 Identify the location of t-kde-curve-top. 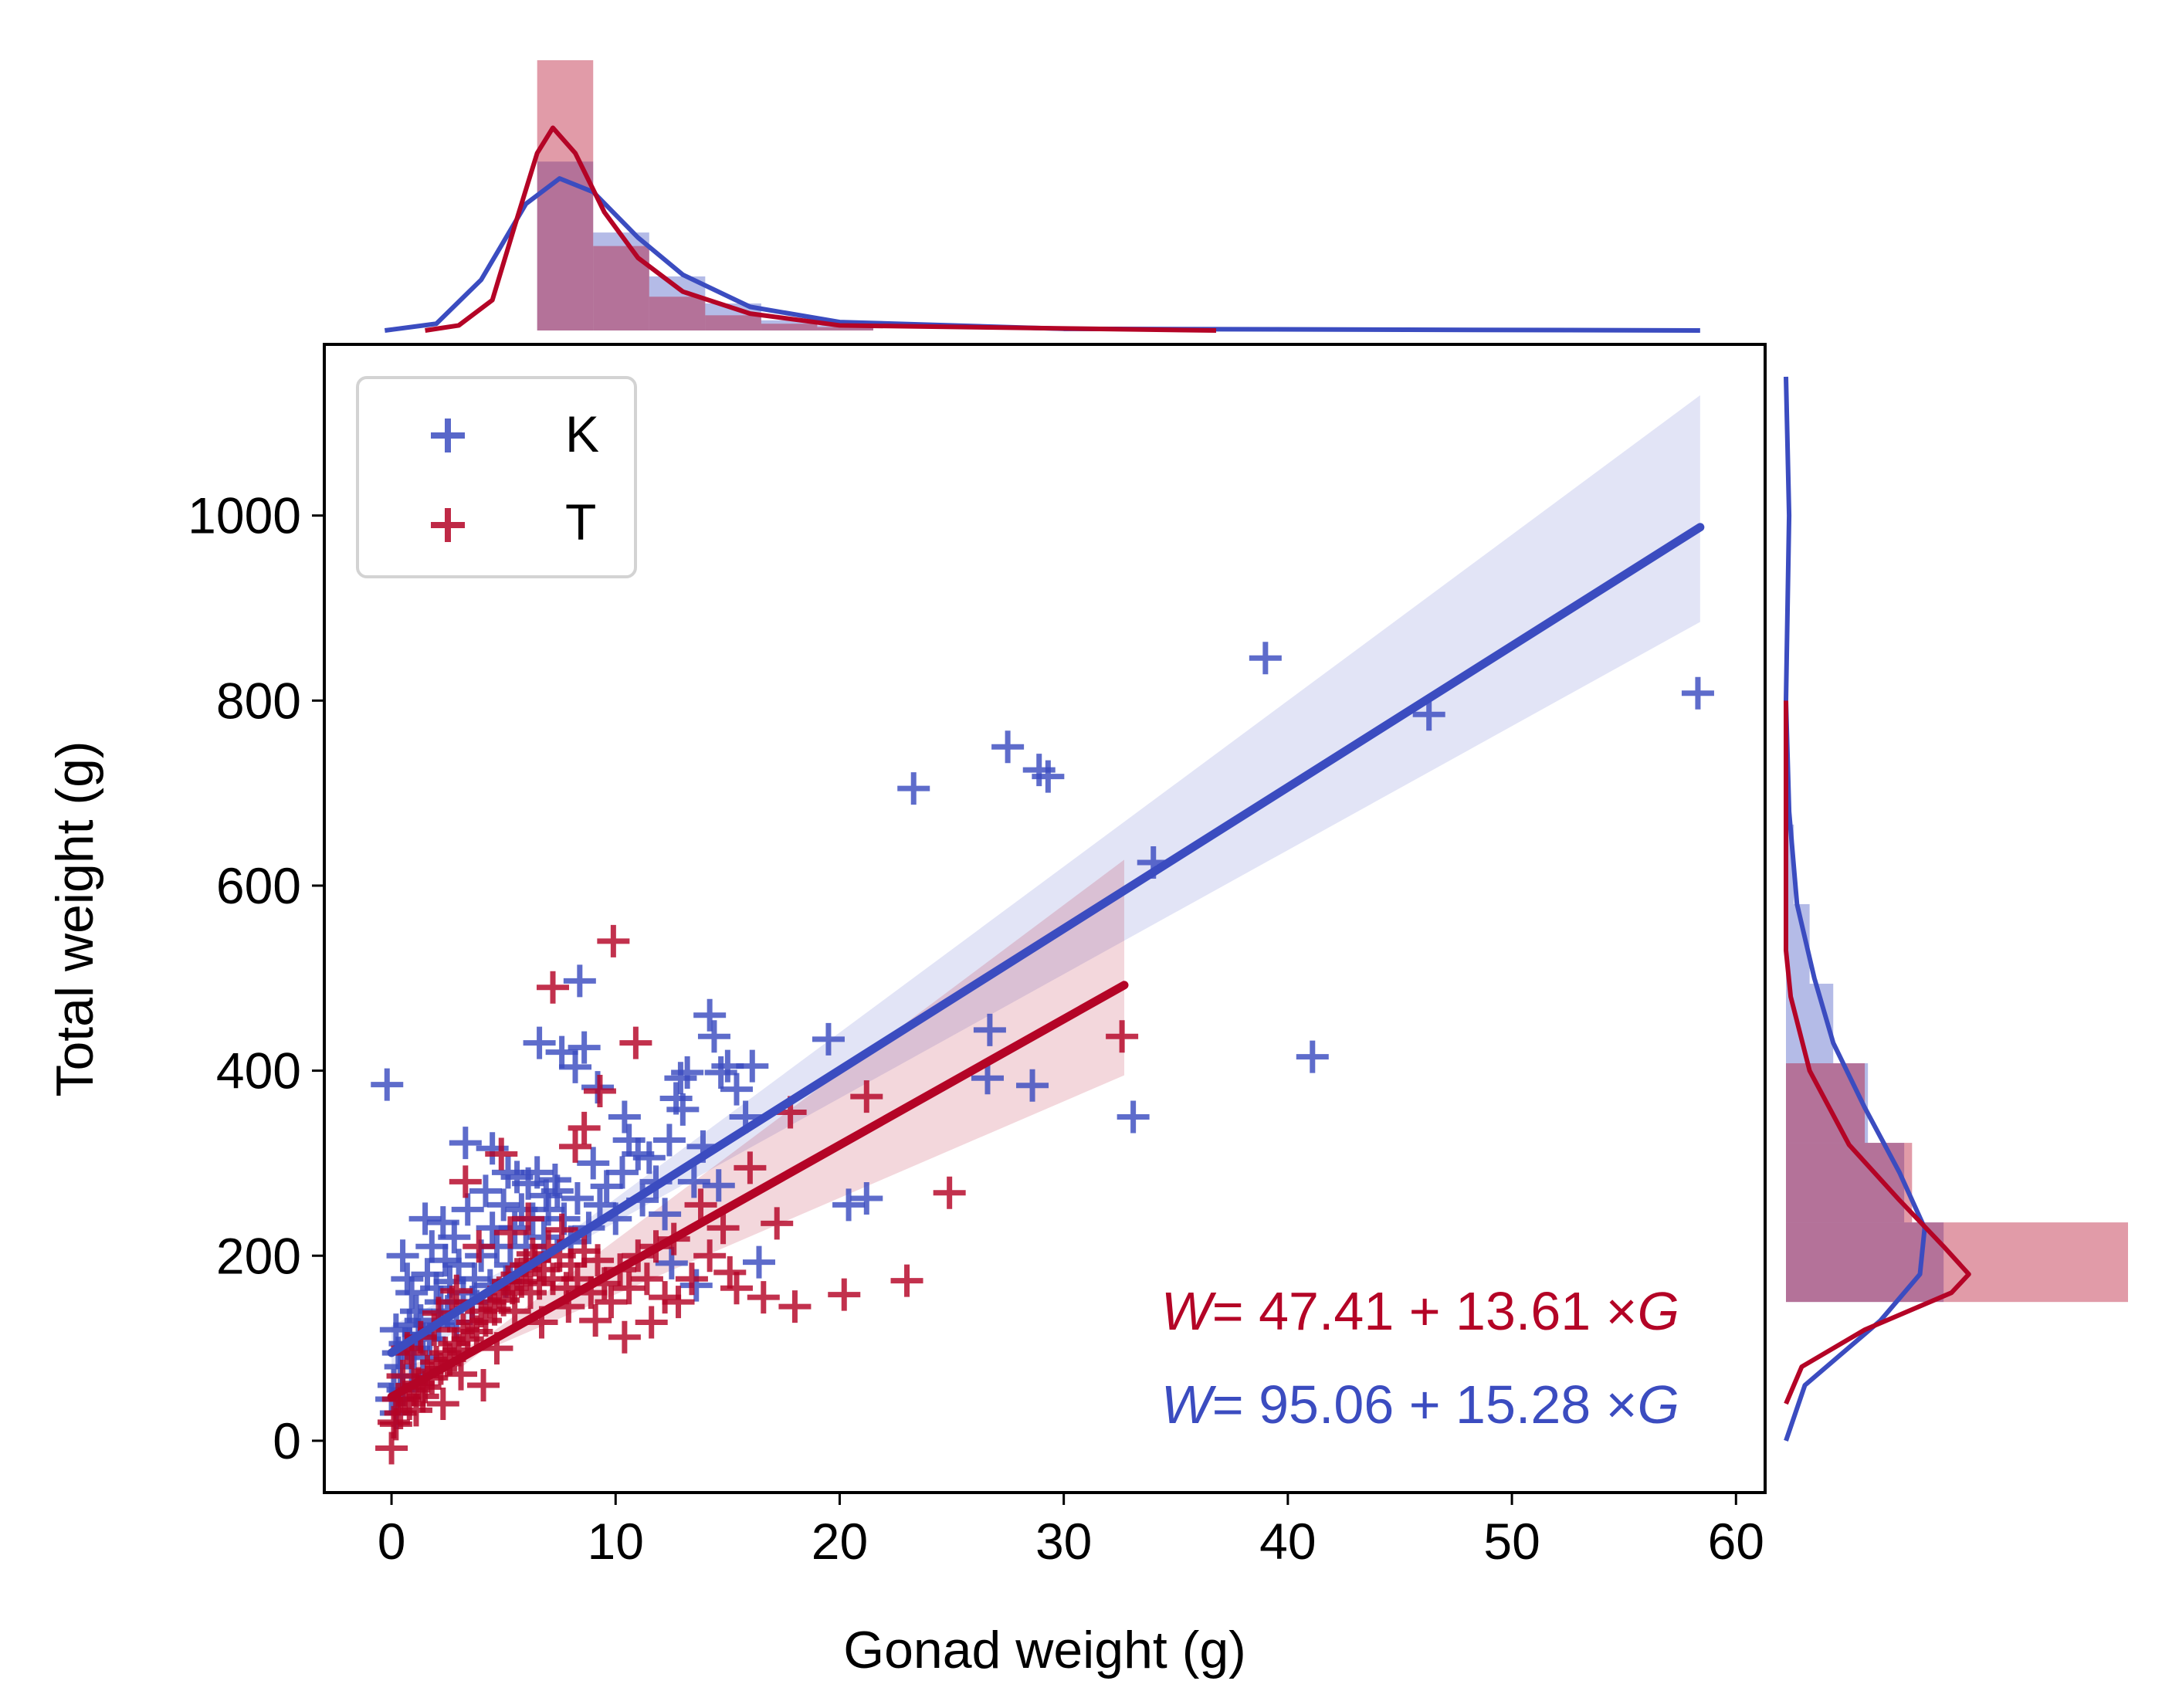
(821, 229).